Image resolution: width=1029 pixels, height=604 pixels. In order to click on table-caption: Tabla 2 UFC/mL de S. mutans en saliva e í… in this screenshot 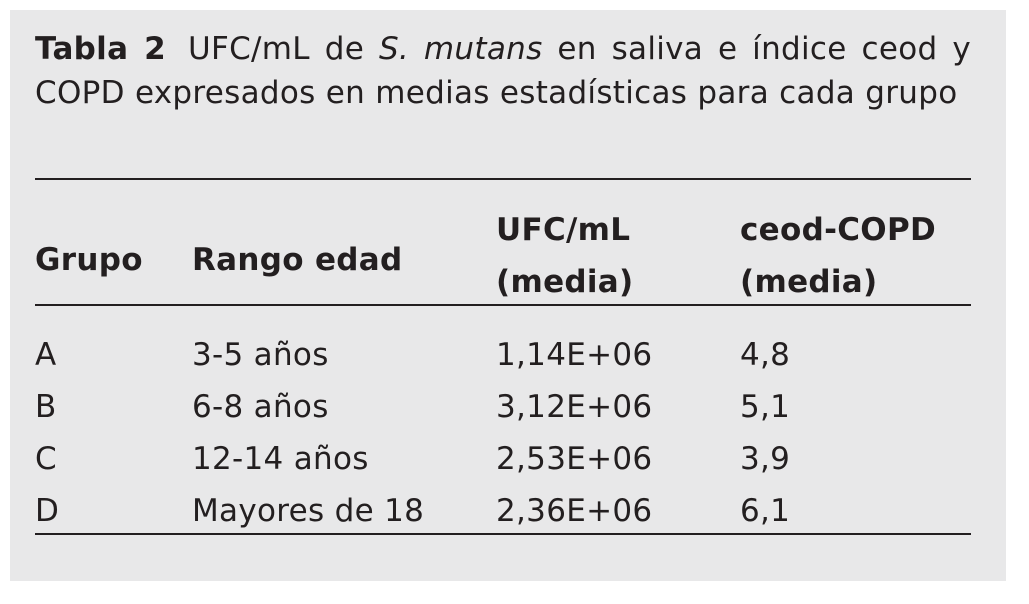, I will do `click(503, 71)`.